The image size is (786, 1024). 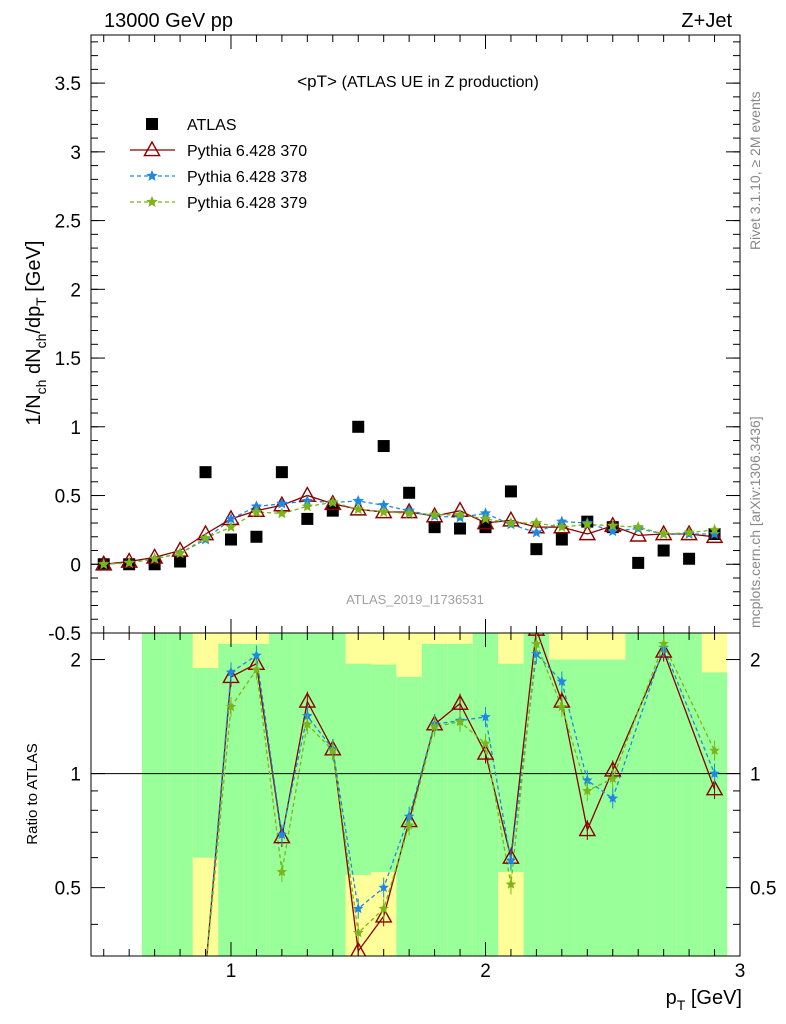 What do you see at coordinates (75, 428) in the screenshot?
I see `main-ytick-label: 1` at bounding box center [75, 428].